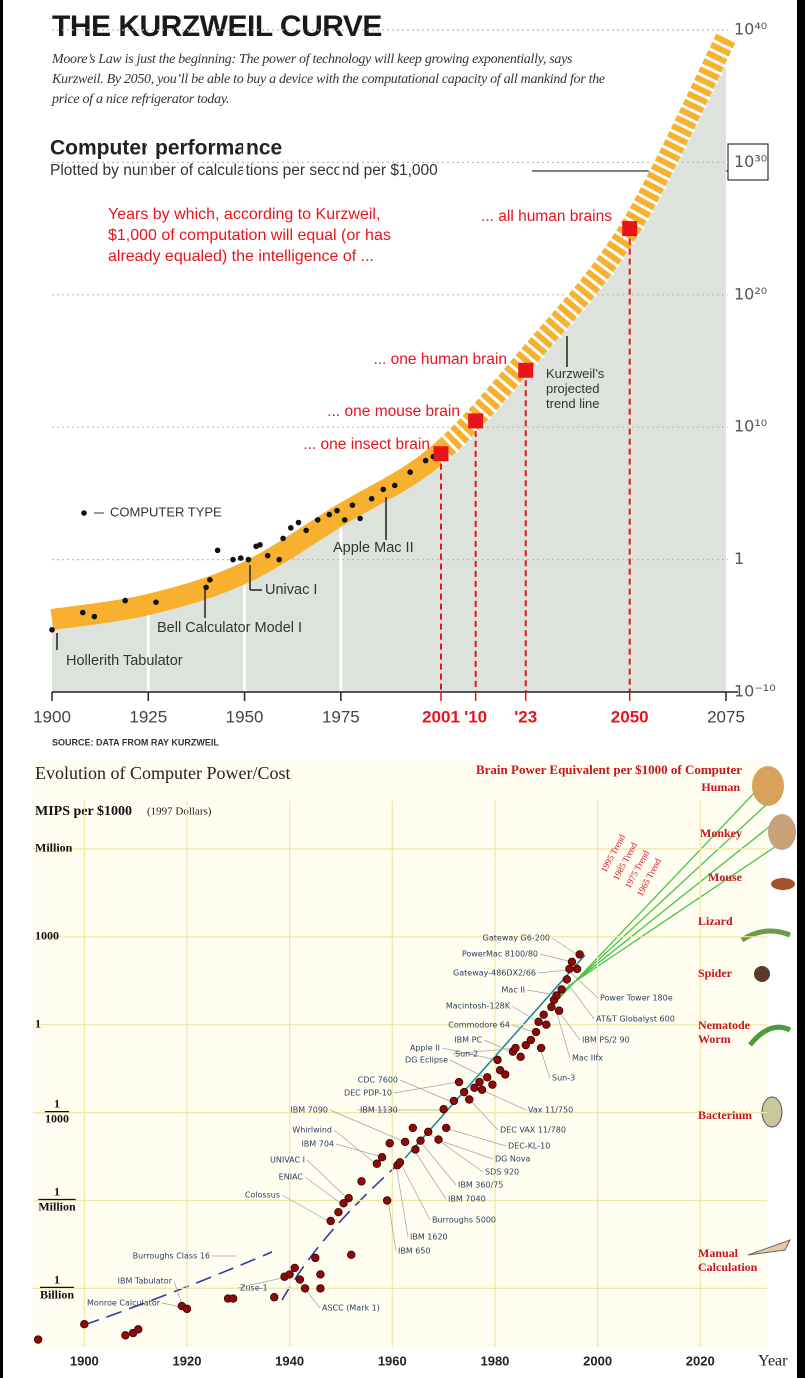  I want to click on brain-equivalent: Lizard, so click(715, 921).